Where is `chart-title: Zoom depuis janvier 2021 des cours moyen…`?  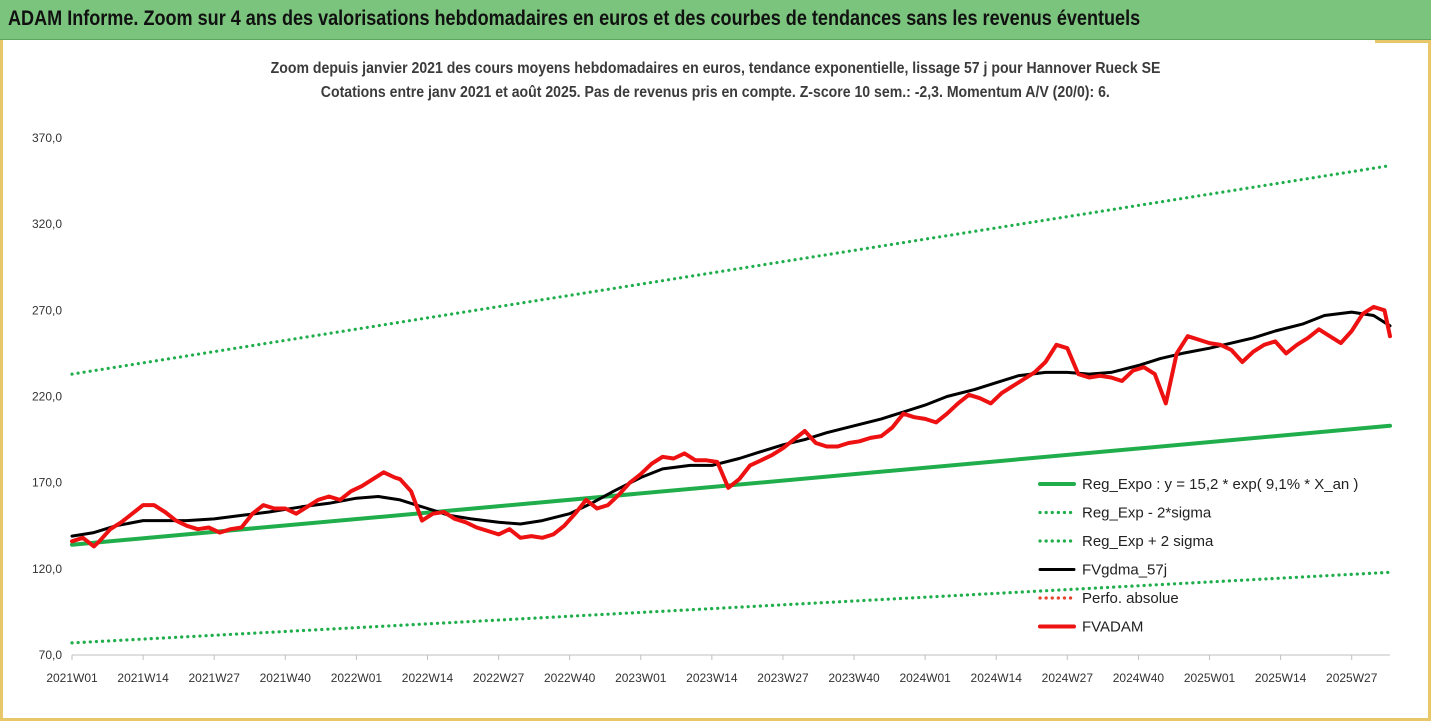 chart-title: Zoom depuis janvier 2021 des cours moyen… is located at coordinates (715, 68).